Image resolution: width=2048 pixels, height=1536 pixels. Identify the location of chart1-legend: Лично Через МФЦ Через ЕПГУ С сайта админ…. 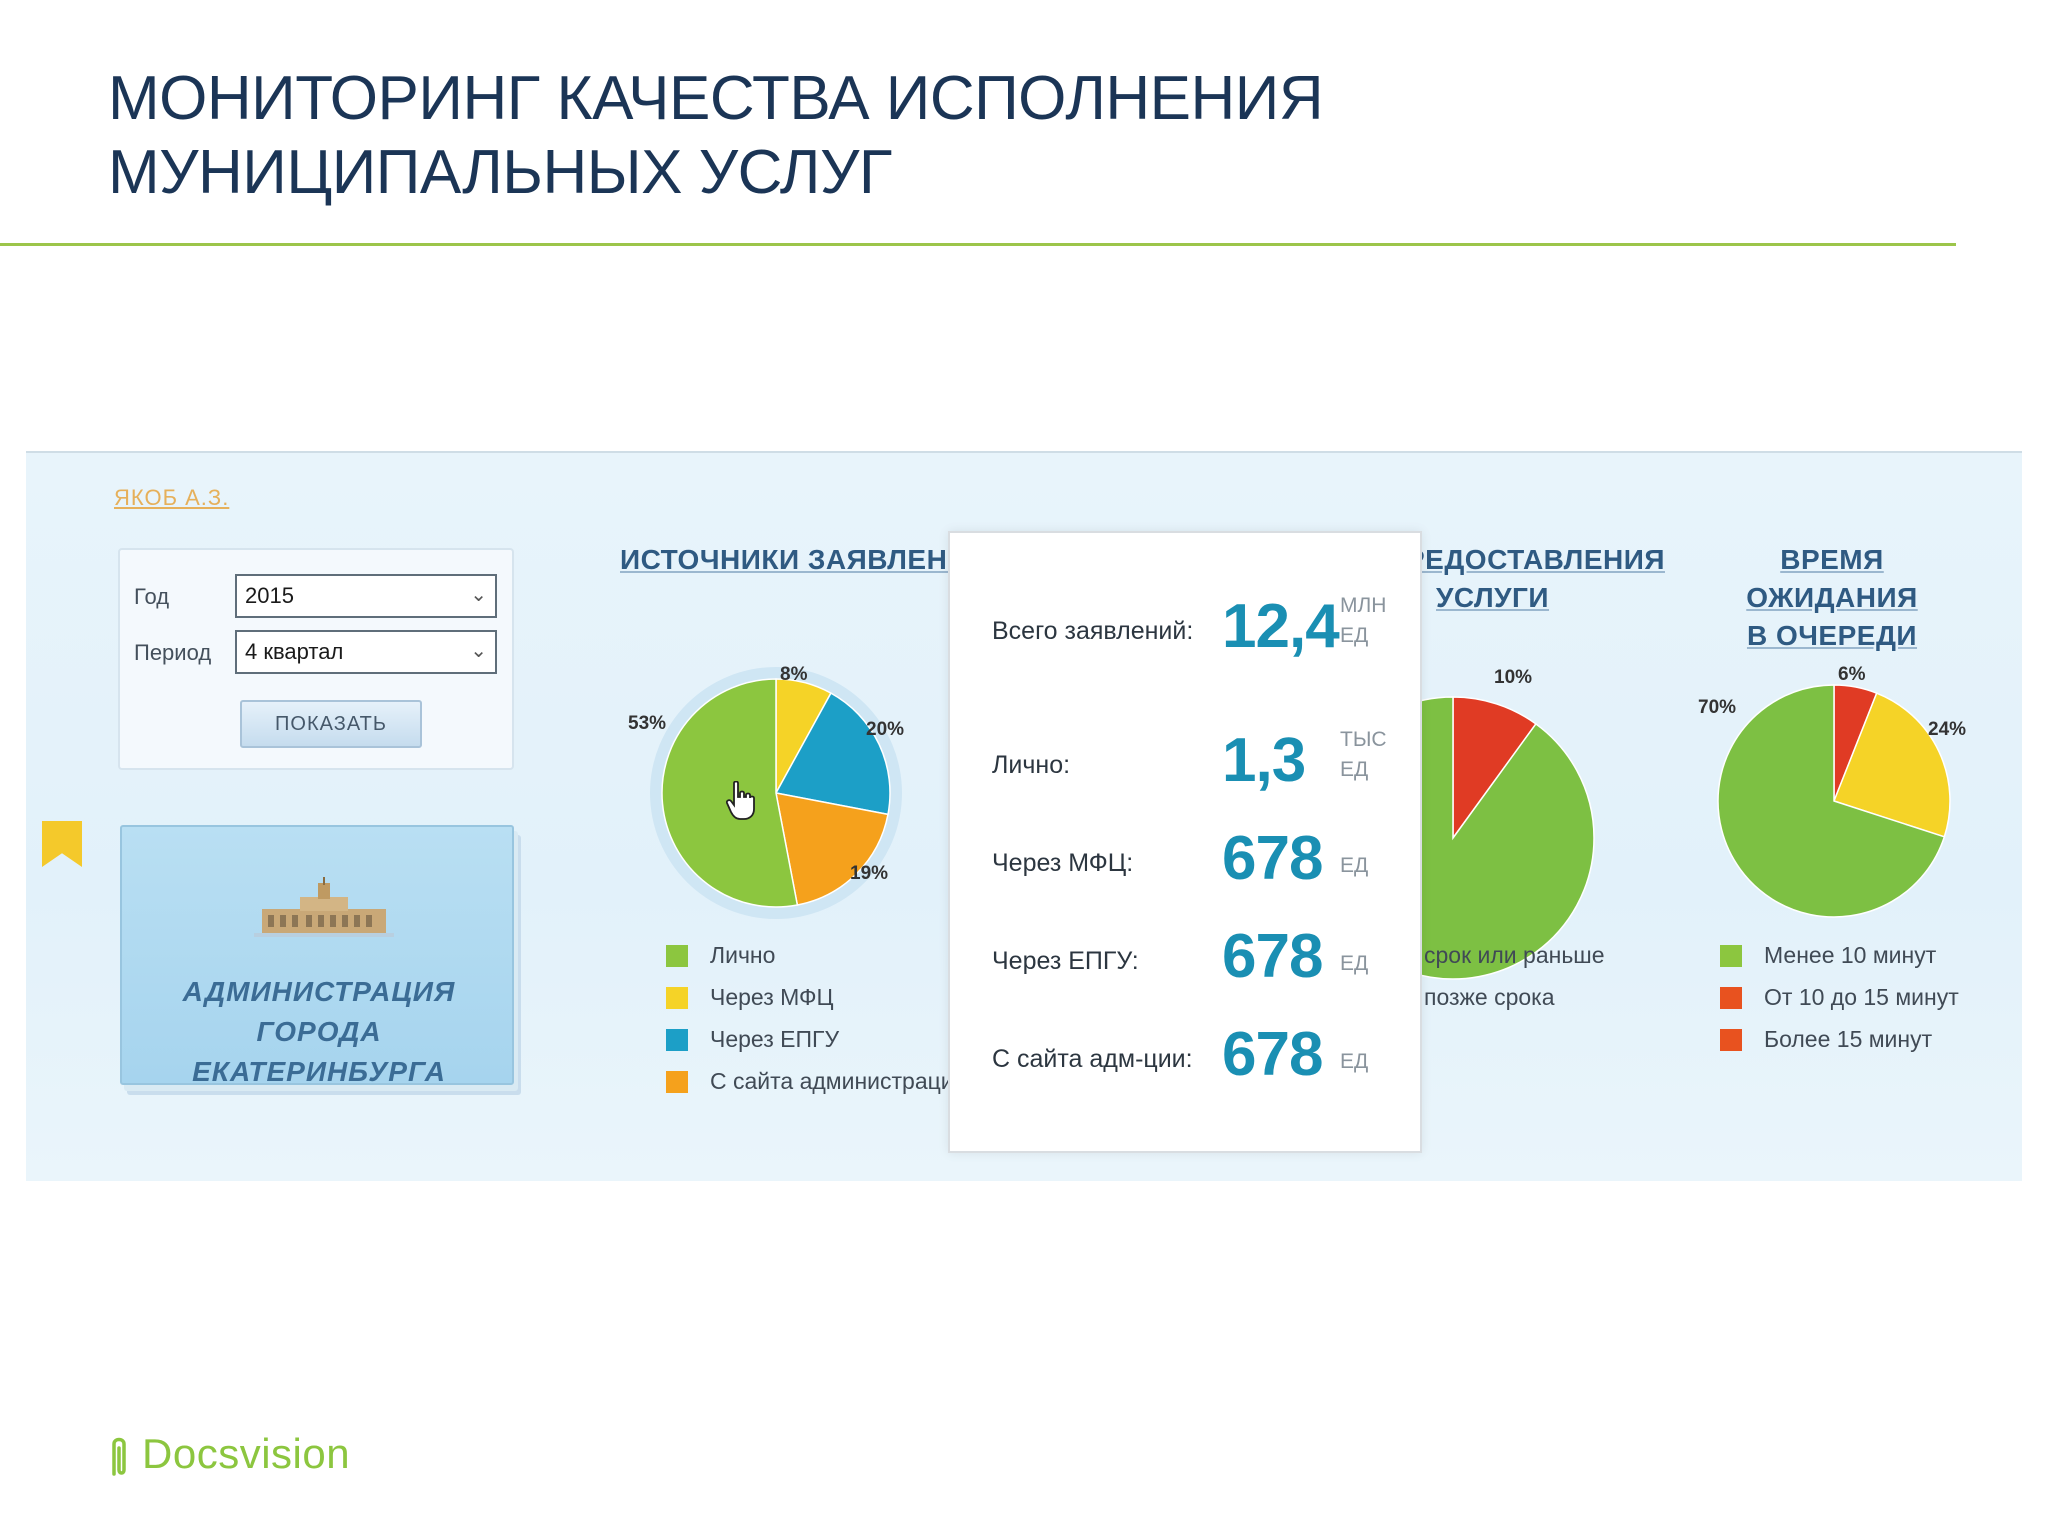
(816, 1023).